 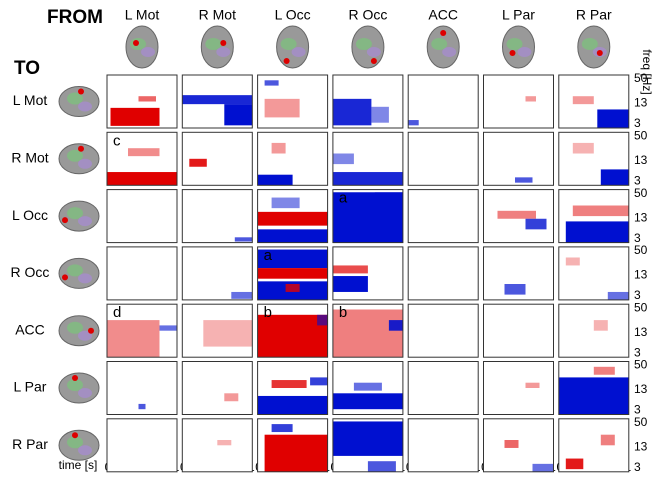 I want to click on freq-tick-label: 3, so click(x=637, y=410).